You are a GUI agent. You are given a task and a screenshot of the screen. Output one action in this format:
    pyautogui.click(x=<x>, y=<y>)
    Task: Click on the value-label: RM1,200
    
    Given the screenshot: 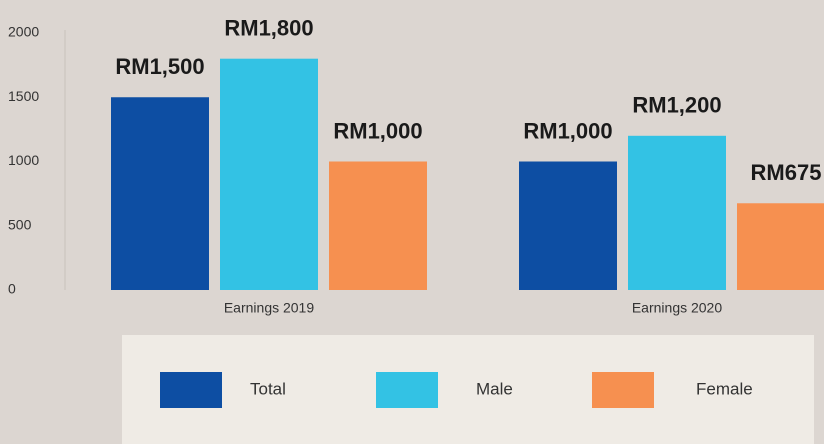 What is the action you would take?
    pyautogui.click(x=676, y=105)
    